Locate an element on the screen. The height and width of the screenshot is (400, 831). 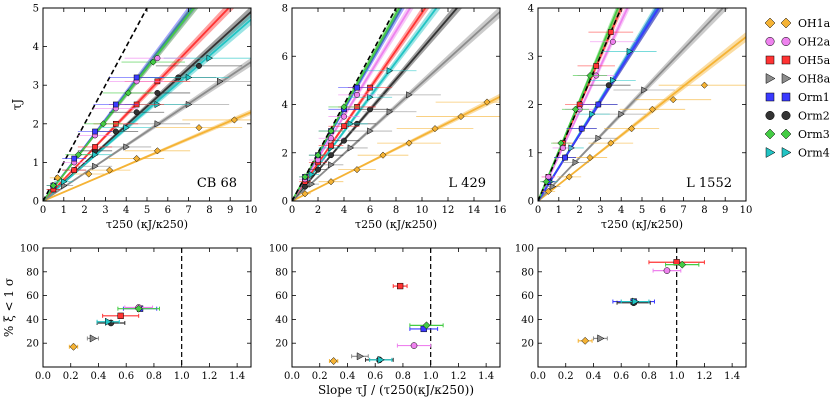
y-tick-label: 1 is located at coordinates (36, 163).